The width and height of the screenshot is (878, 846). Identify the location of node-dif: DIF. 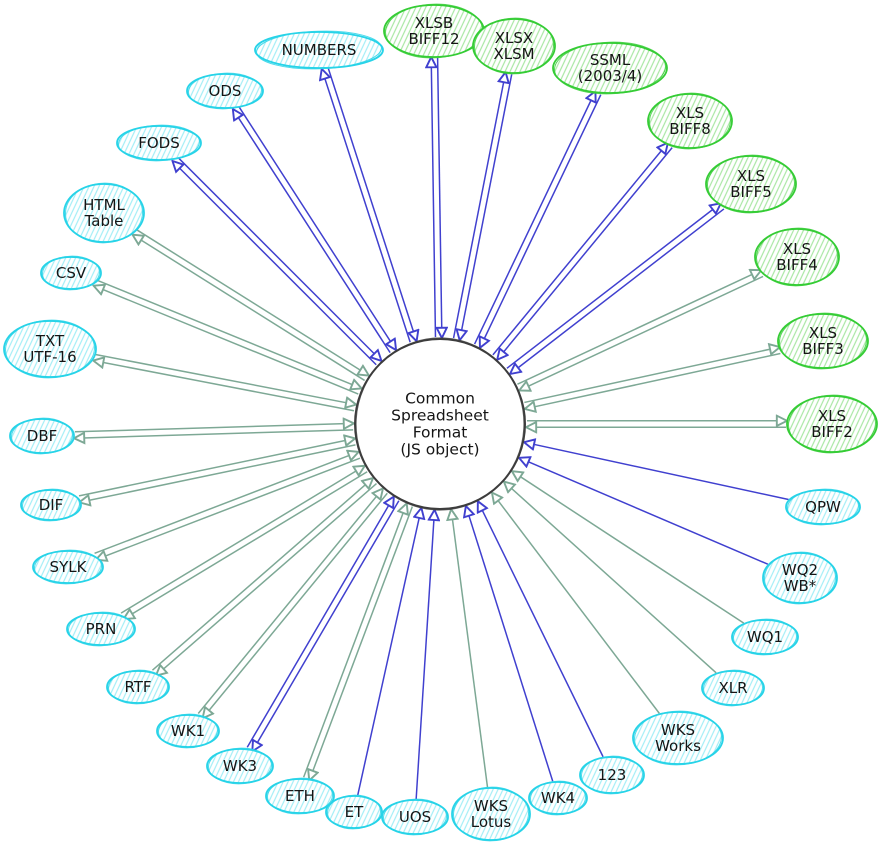
(51, 505).